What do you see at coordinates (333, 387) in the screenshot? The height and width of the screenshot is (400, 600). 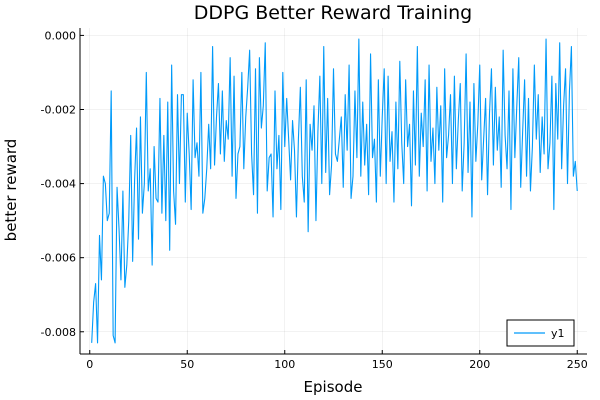 I see `x-axis-label: Episode` at bounding box center [333, 387].